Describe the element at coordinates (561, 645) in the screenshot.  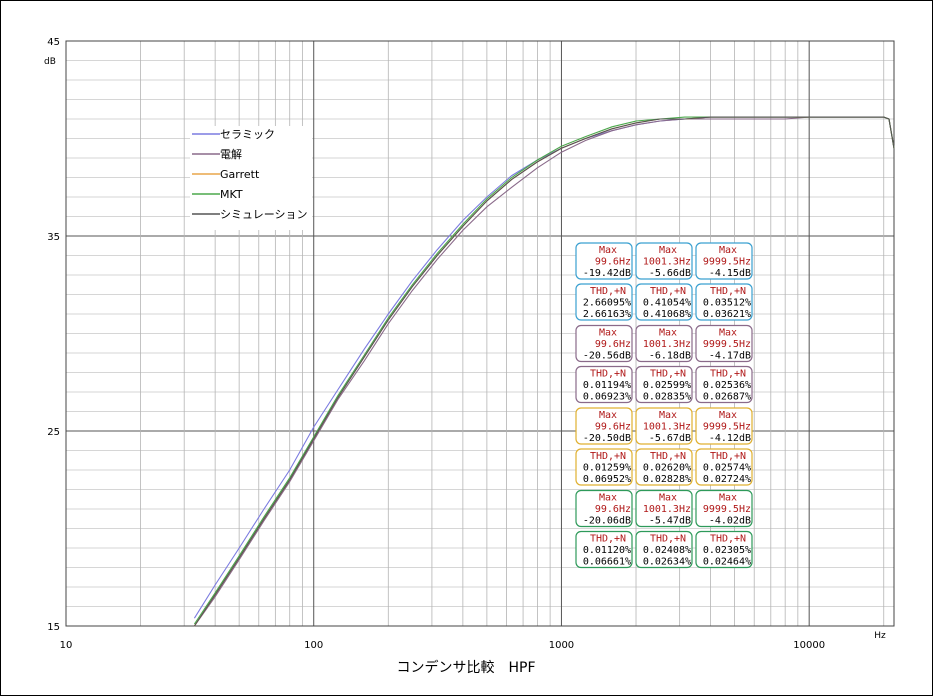
I see `x-tick-label: 1000` at that location.